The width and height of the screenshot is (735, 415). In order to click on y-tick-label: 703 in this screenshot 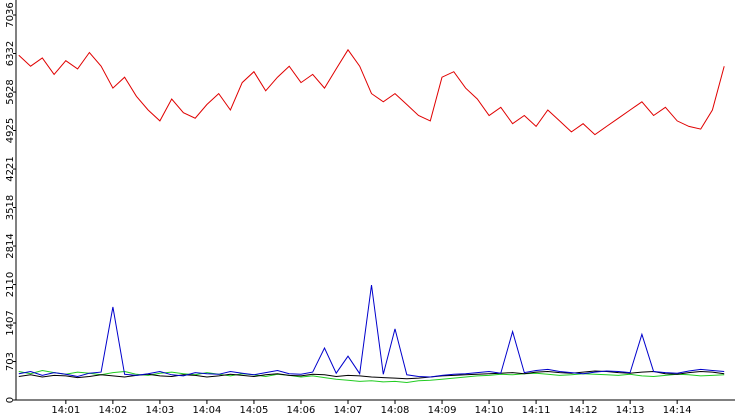, I will do `click(10, 361)`.